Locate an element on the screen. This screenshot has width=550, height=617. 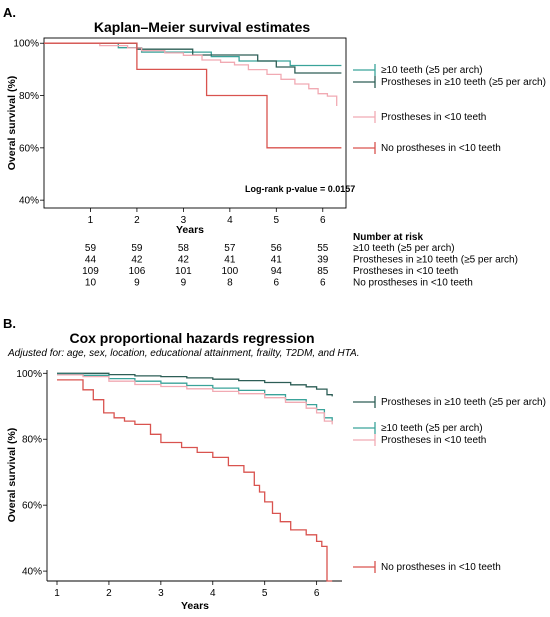
risk-table-cell: 8 is located at coordinates (230, 283).